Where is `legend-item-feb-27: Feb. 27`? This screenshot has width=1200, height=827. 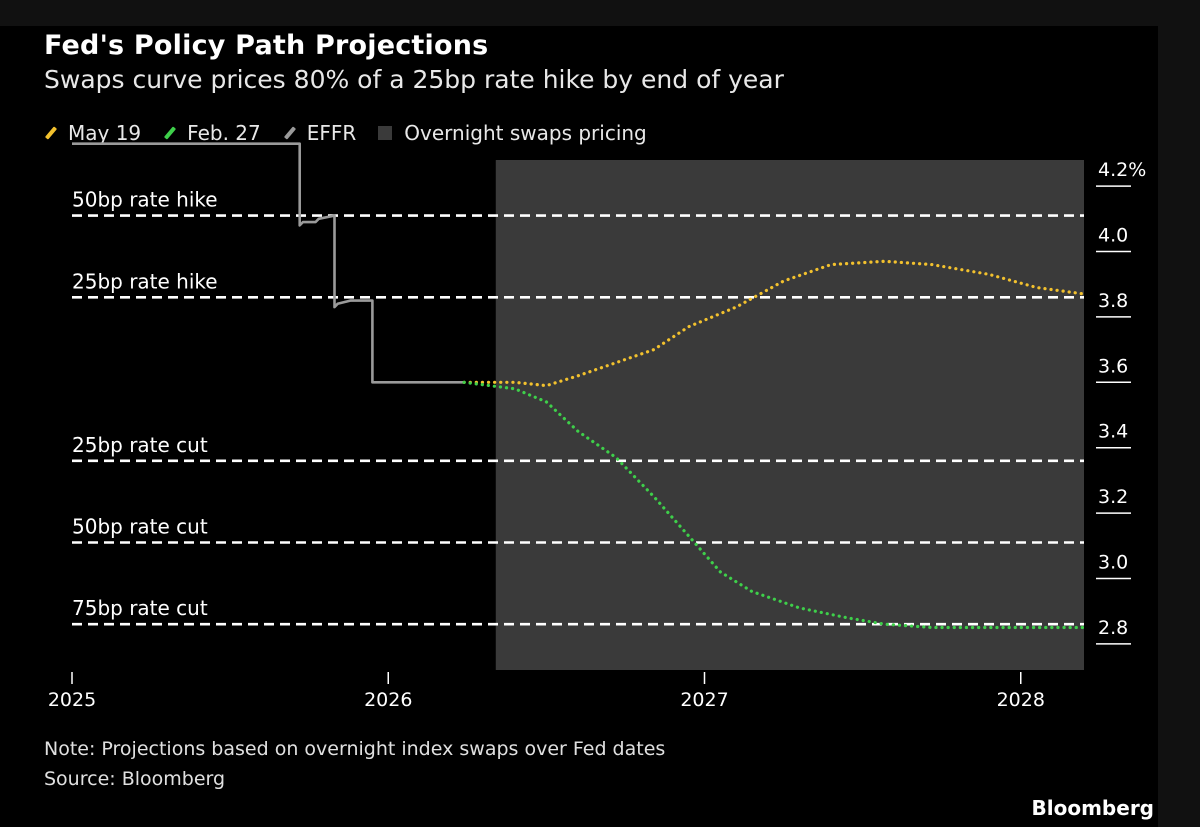 legend-item-feb-27: Feb. 27 is located at coordinates (212, 133).